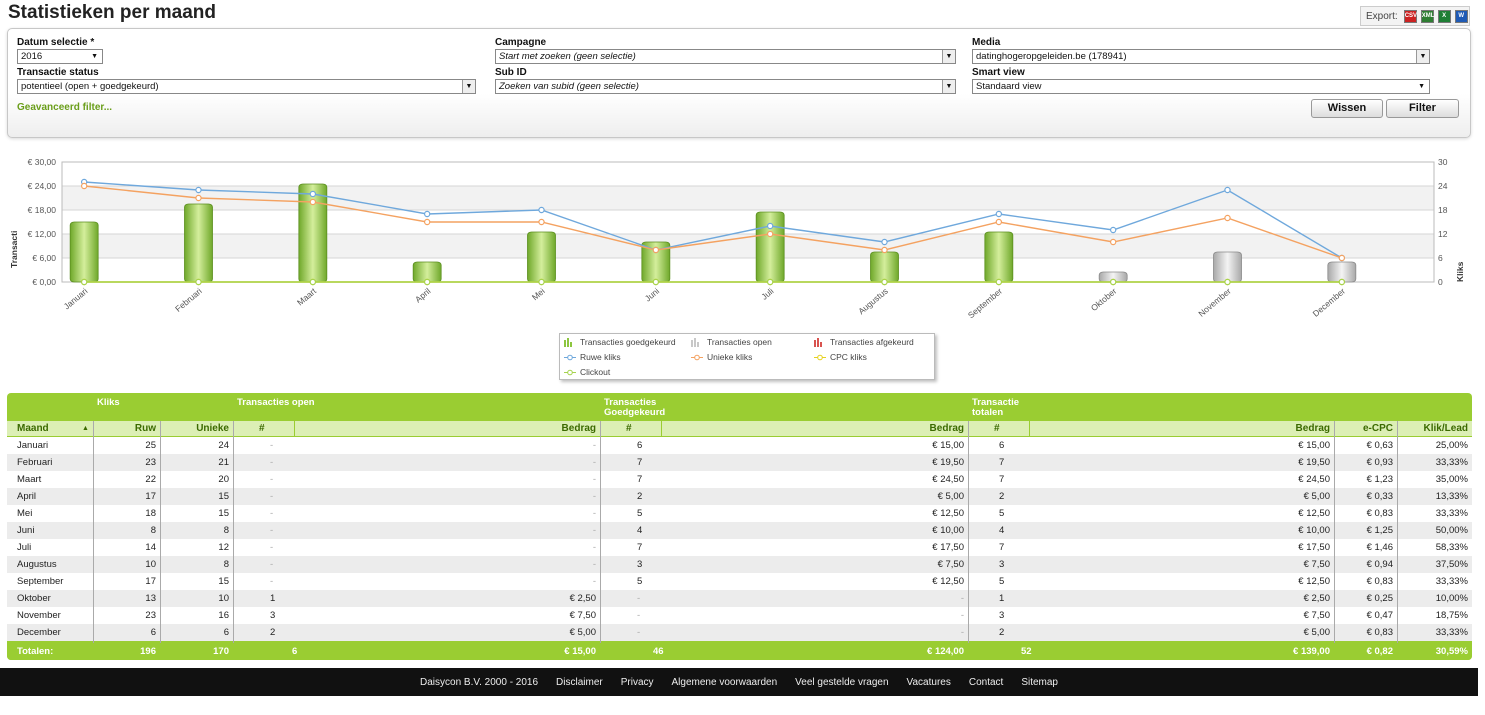 The width and height of the screenshot is (1485, 715). What do you see at coordinates (246, 86) in the screenshot?
I see `transactie-select: potentieel (open + goedgekeurd) ▼` at bounding box center [246, 86].